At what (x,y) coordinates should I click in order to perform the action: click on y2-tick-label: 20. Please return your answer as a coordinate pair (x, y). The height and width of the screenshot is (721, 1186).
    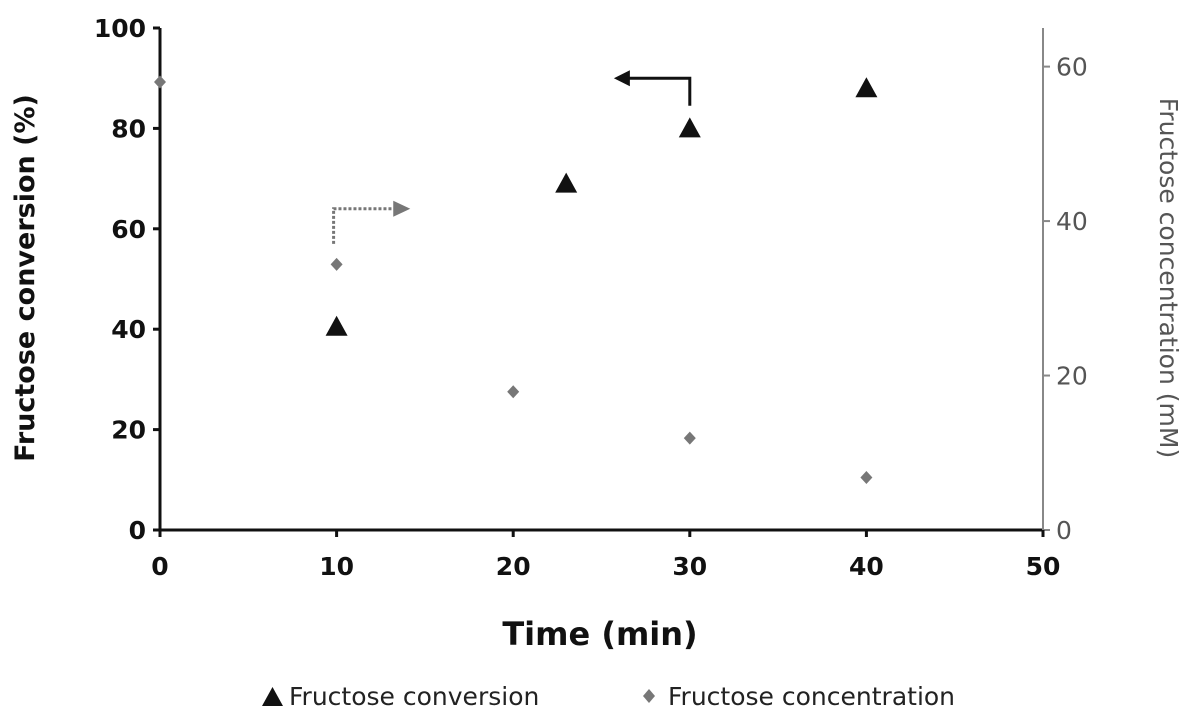
    Looking at the image, I should click on (1072, 376).